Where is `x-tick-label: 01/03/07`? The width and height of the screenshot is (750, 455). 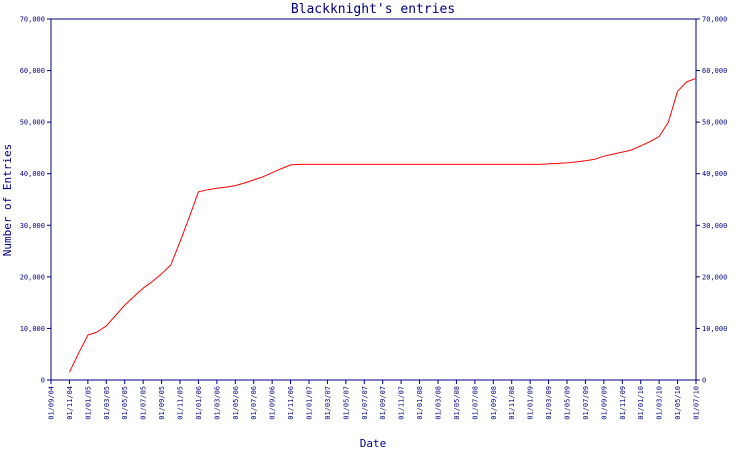
x-tick-label: 01/03/07 is located at coordinates (328, 403).